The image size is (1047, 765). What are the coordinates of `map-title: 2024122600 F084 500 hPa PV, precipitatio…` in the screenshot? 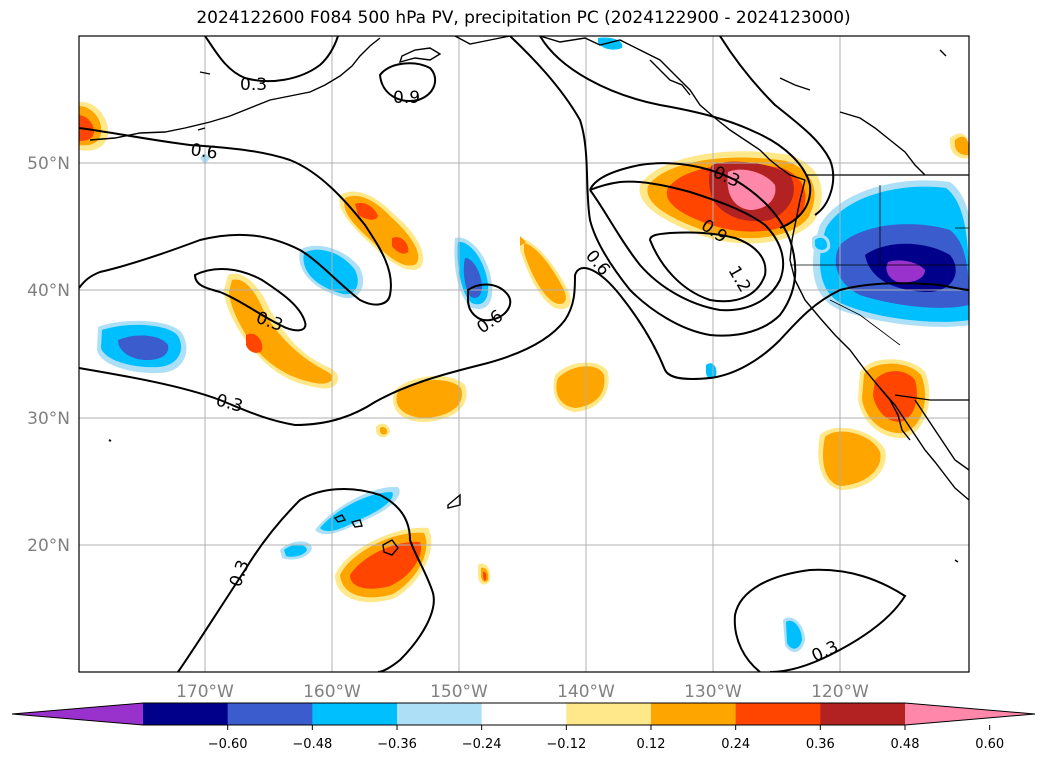 It's located at (523, 18).